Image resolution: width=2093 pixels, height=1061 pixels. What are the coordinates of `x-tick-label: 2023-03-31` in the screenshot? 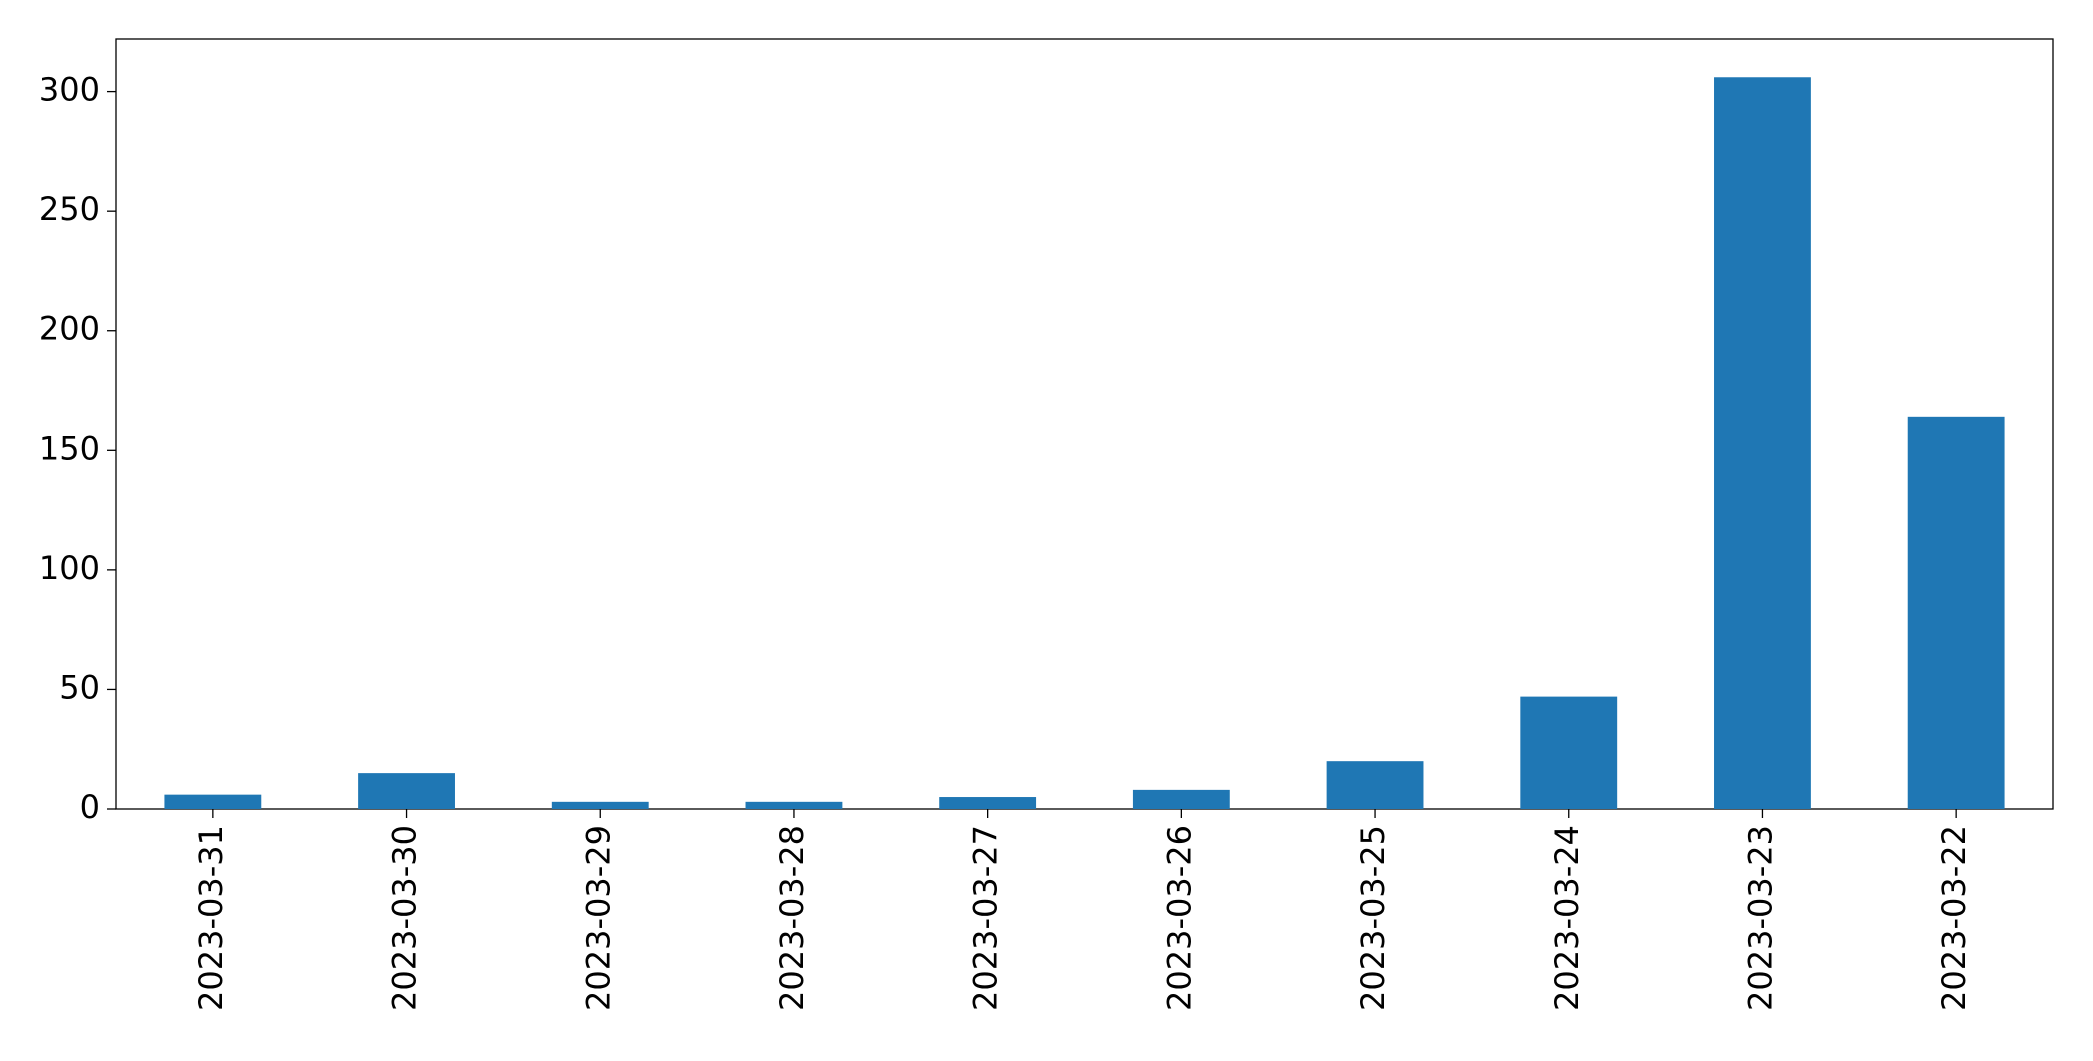 It's located at (211, 918).